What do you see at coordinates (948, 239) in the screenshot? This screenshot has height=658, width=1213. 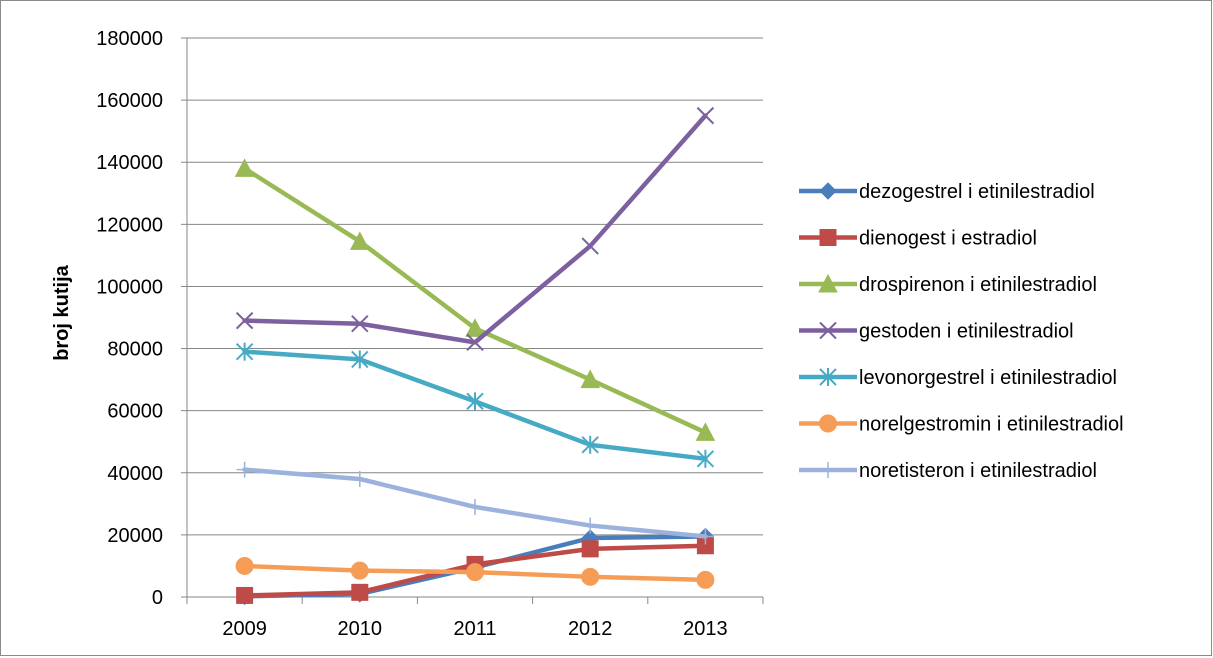 I see `legend-label: dienogest i estradiol` at bounding box center [948, 239].